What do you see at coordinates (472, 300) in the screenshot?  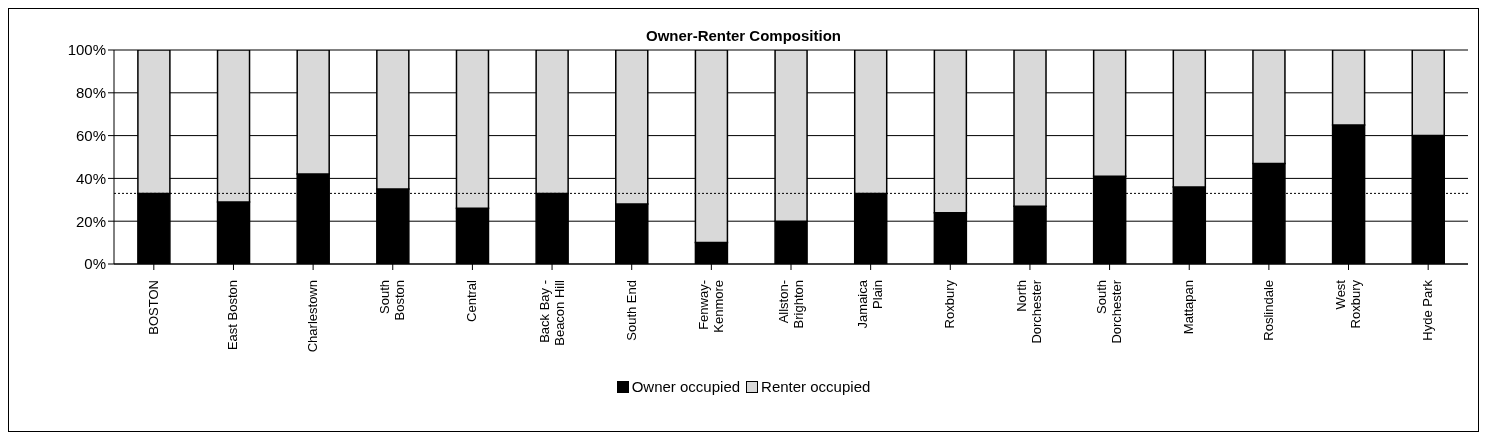 I see `x-tick-label: Central` at bounding box center [472, 300].